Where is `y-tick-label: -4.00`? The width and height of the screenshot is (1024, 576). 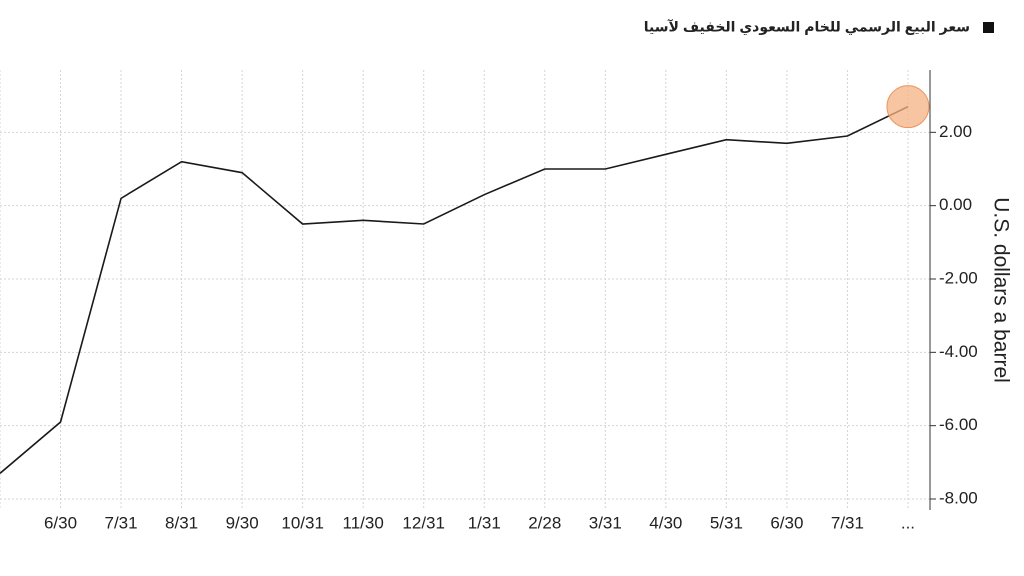
y-tick-label: -4.00 is located at coordinates (958, 351).